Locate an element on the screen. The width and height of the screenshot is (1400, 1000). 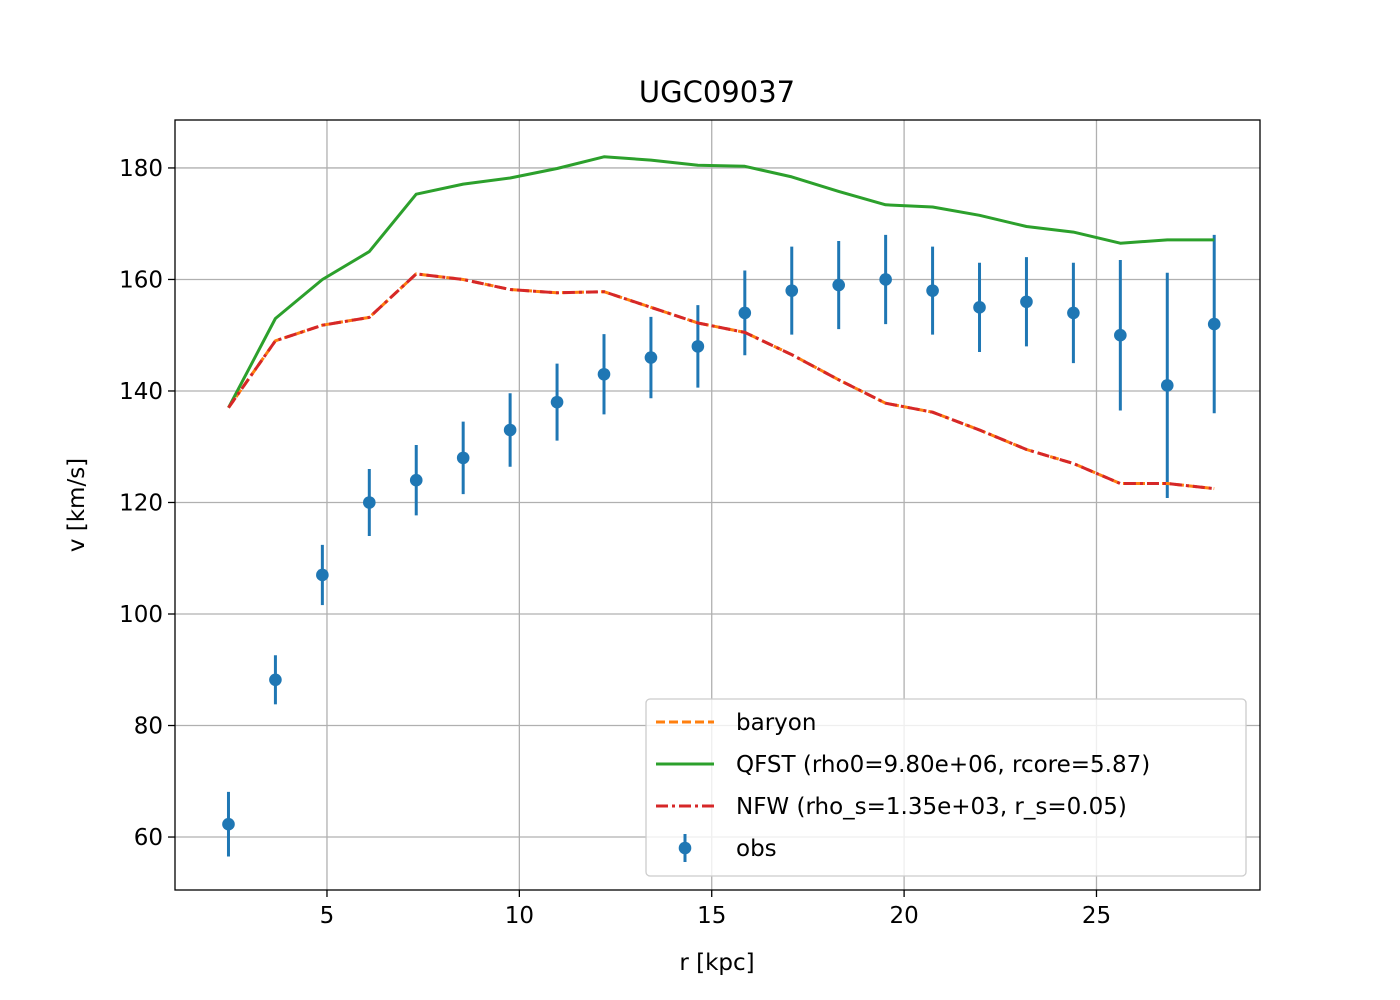
legend-qfst-label: QFST (rho0=9.80e+06, rcore=5.87) is located at coordinates (943, 765).